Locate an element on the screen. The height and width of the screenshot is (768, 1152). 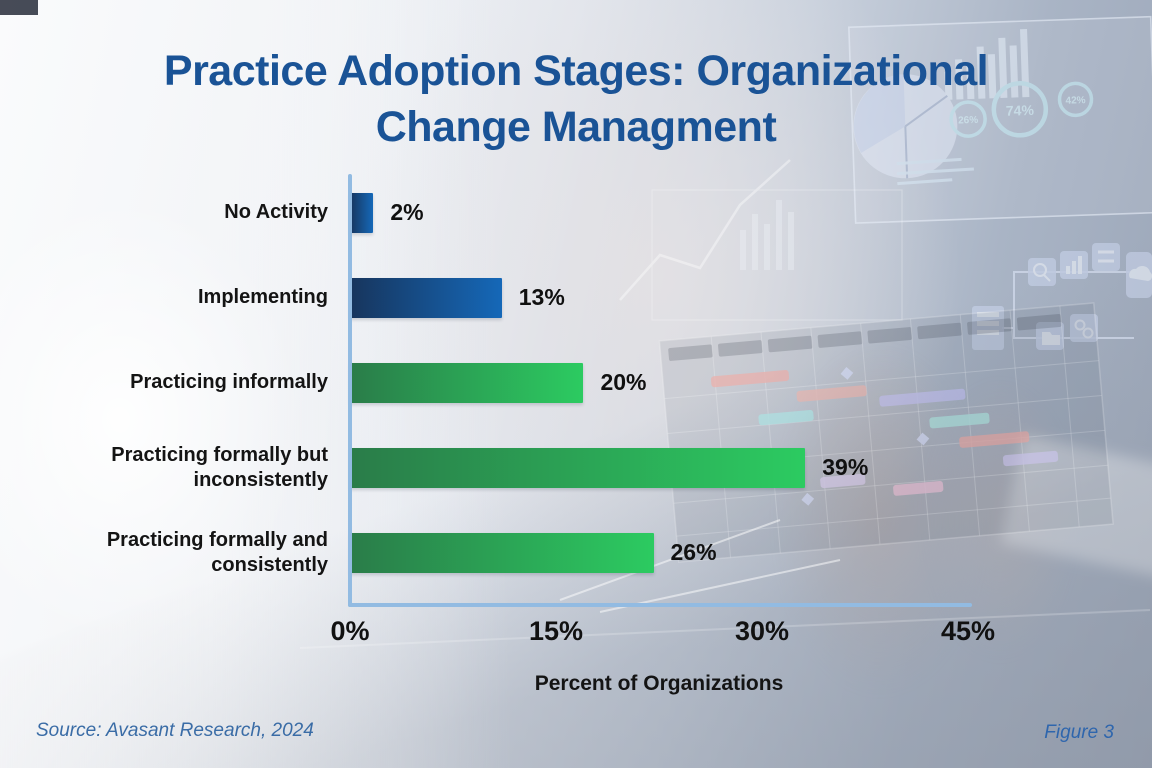
x-axis-line is located at coordinates (660, 605).